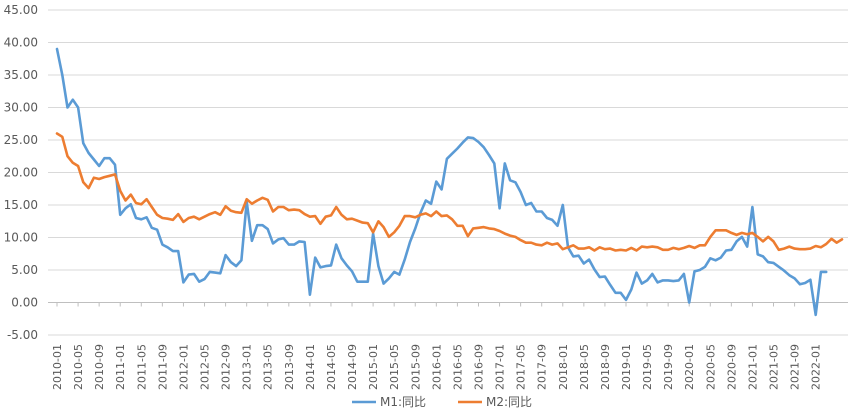  Describe the element at coordinates (774, 367) in the screenshot. I see `x-tick-label: 2021-05` at that location.